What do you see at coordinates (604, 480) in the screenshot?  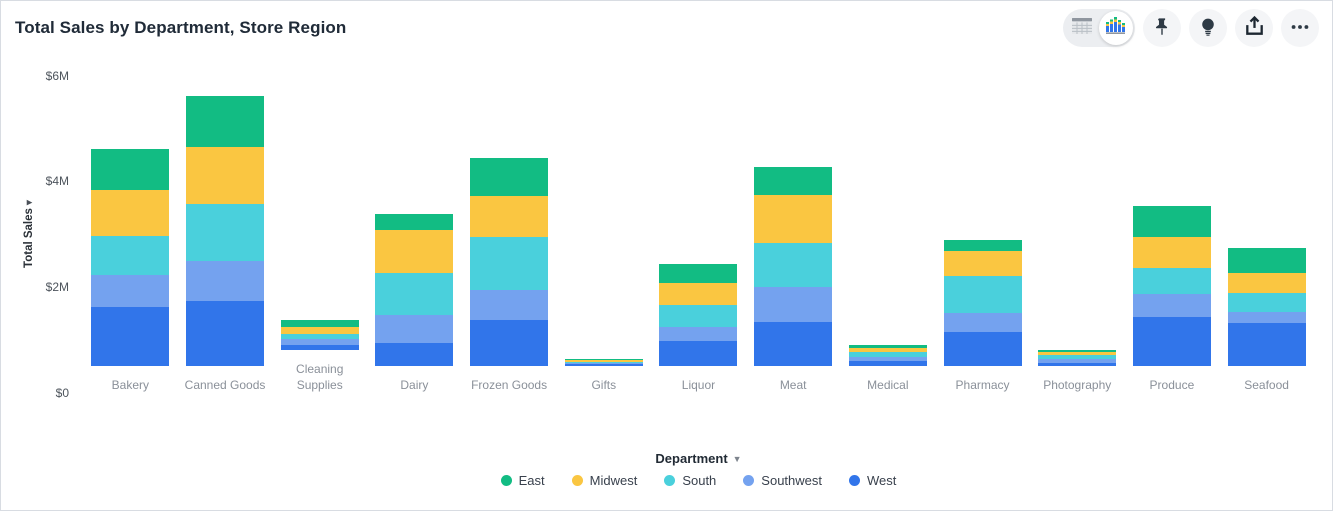 I see `legend-item-midwest: Midwest` at bounding box center [604, 480].